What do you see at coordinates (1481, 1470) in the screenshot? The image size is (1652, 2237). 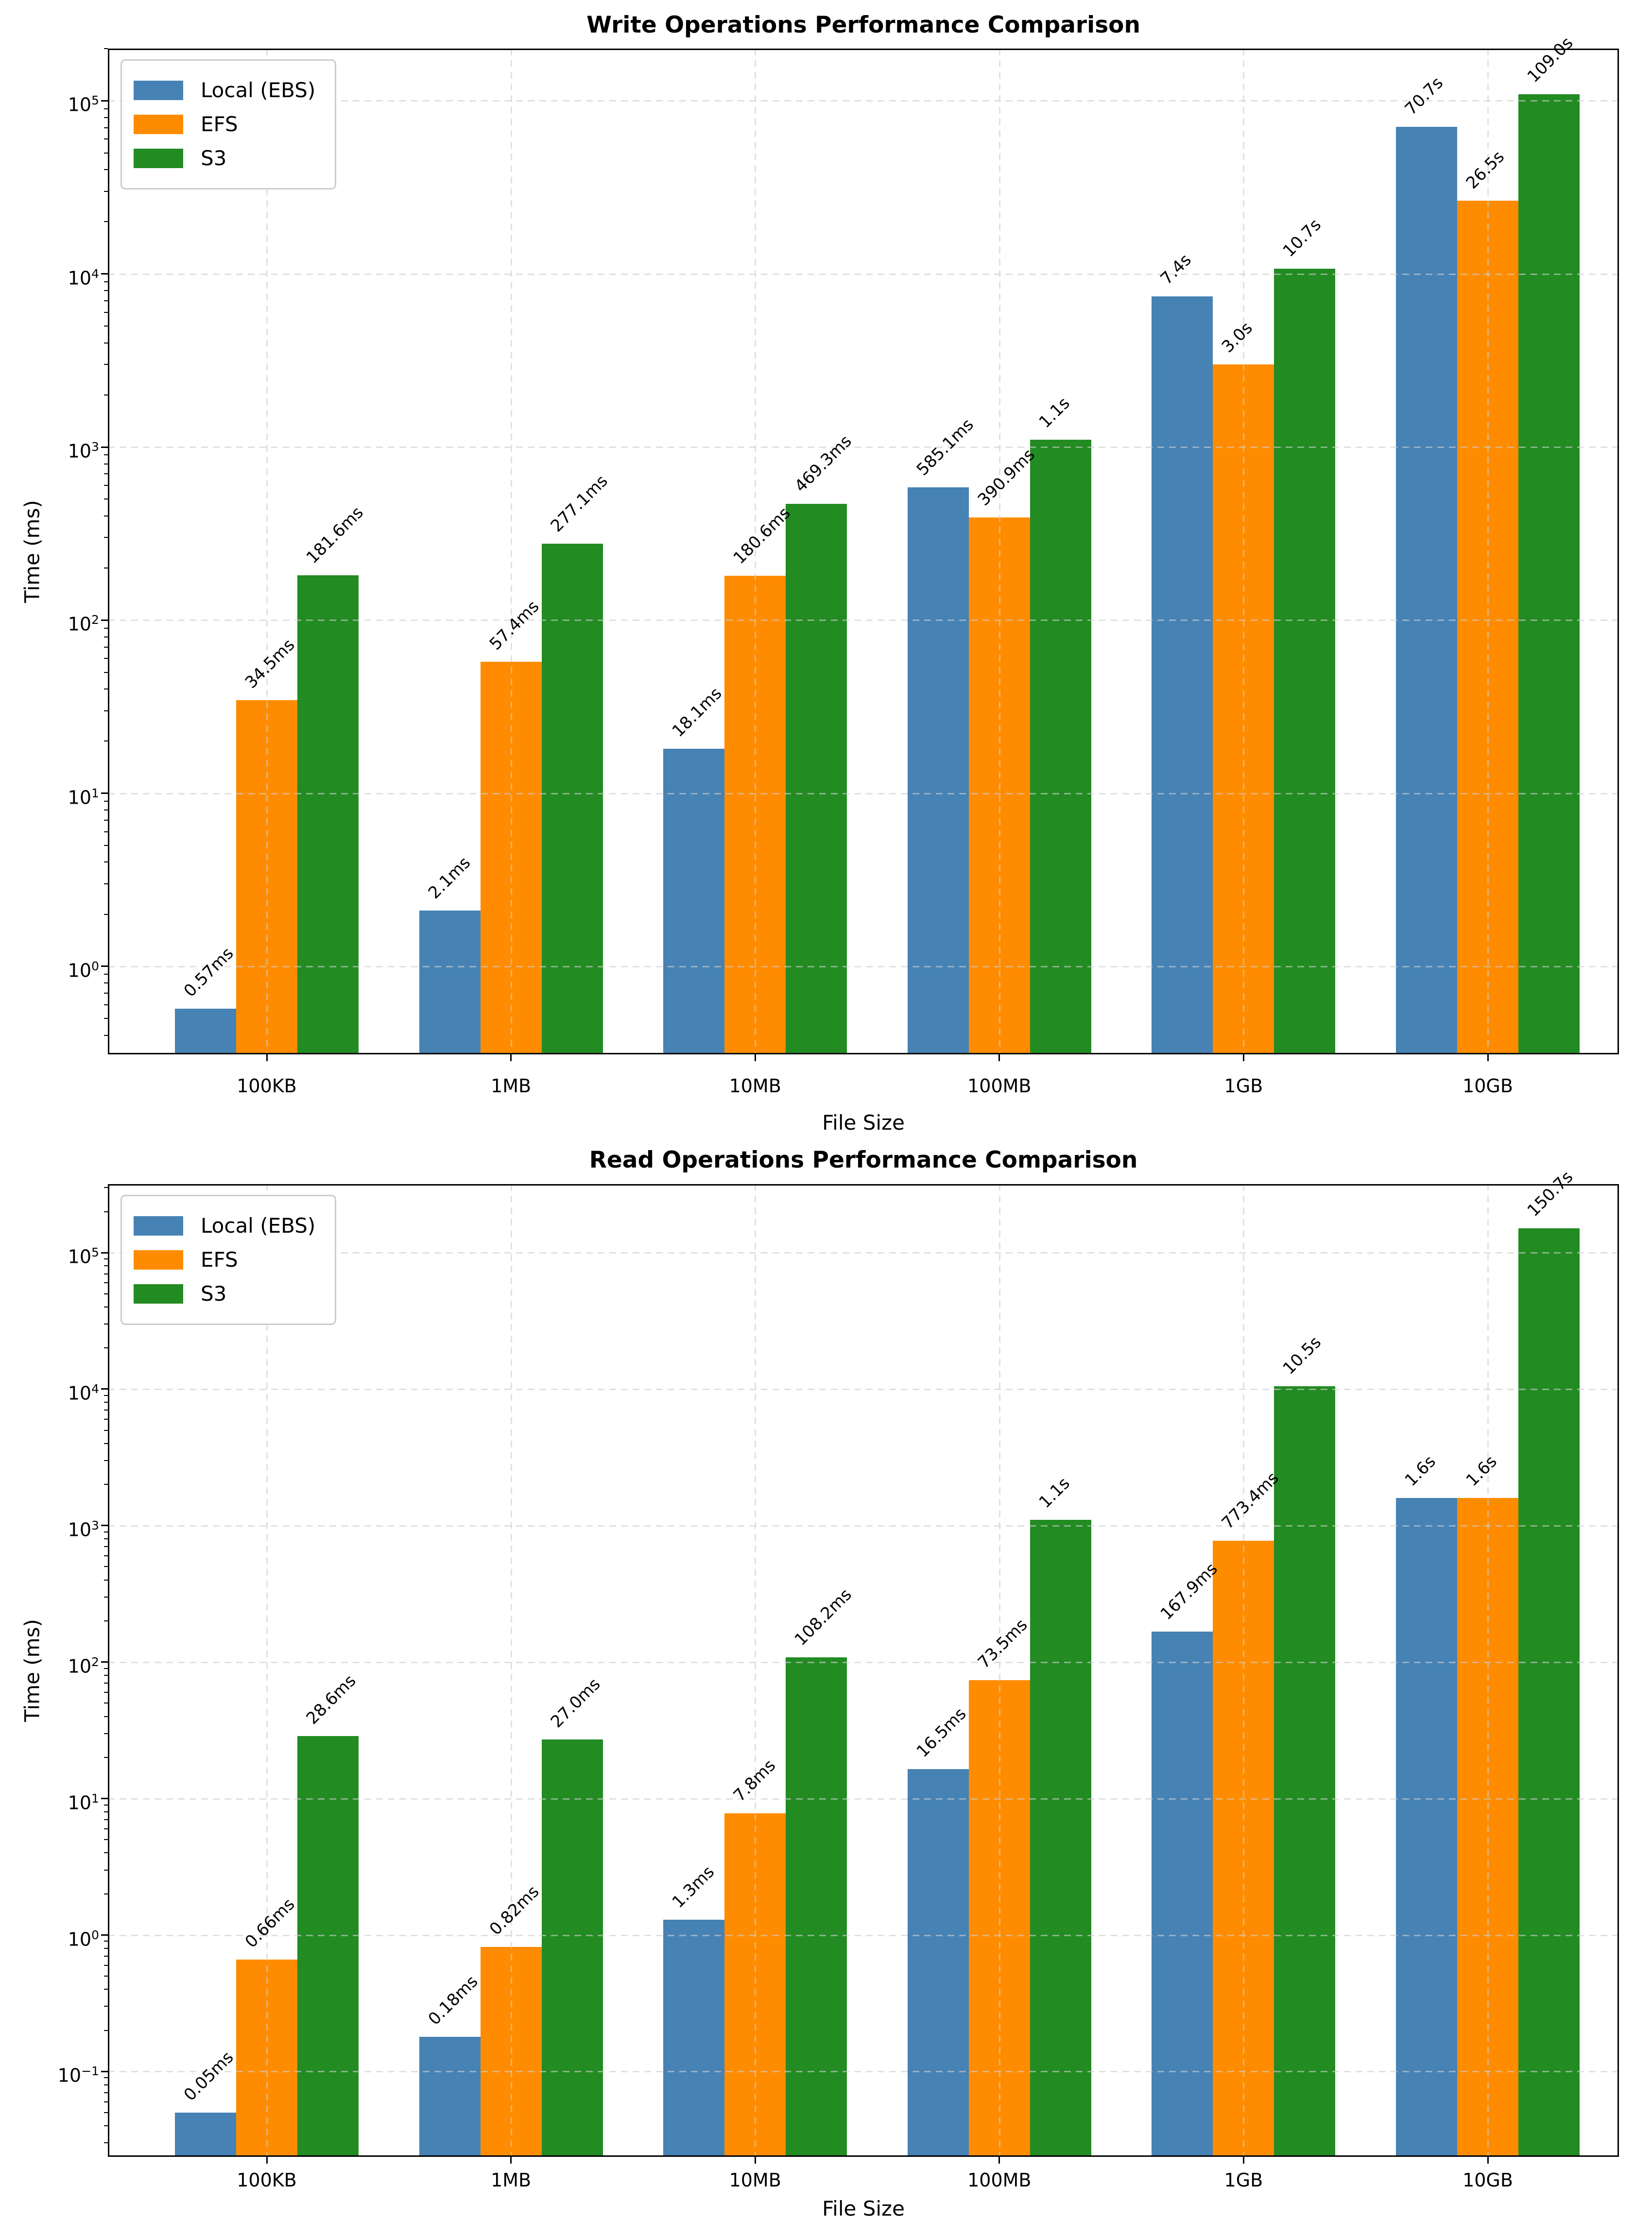 I see `bar-value-label: 1.6s` at bounding box center [1481, 1470].